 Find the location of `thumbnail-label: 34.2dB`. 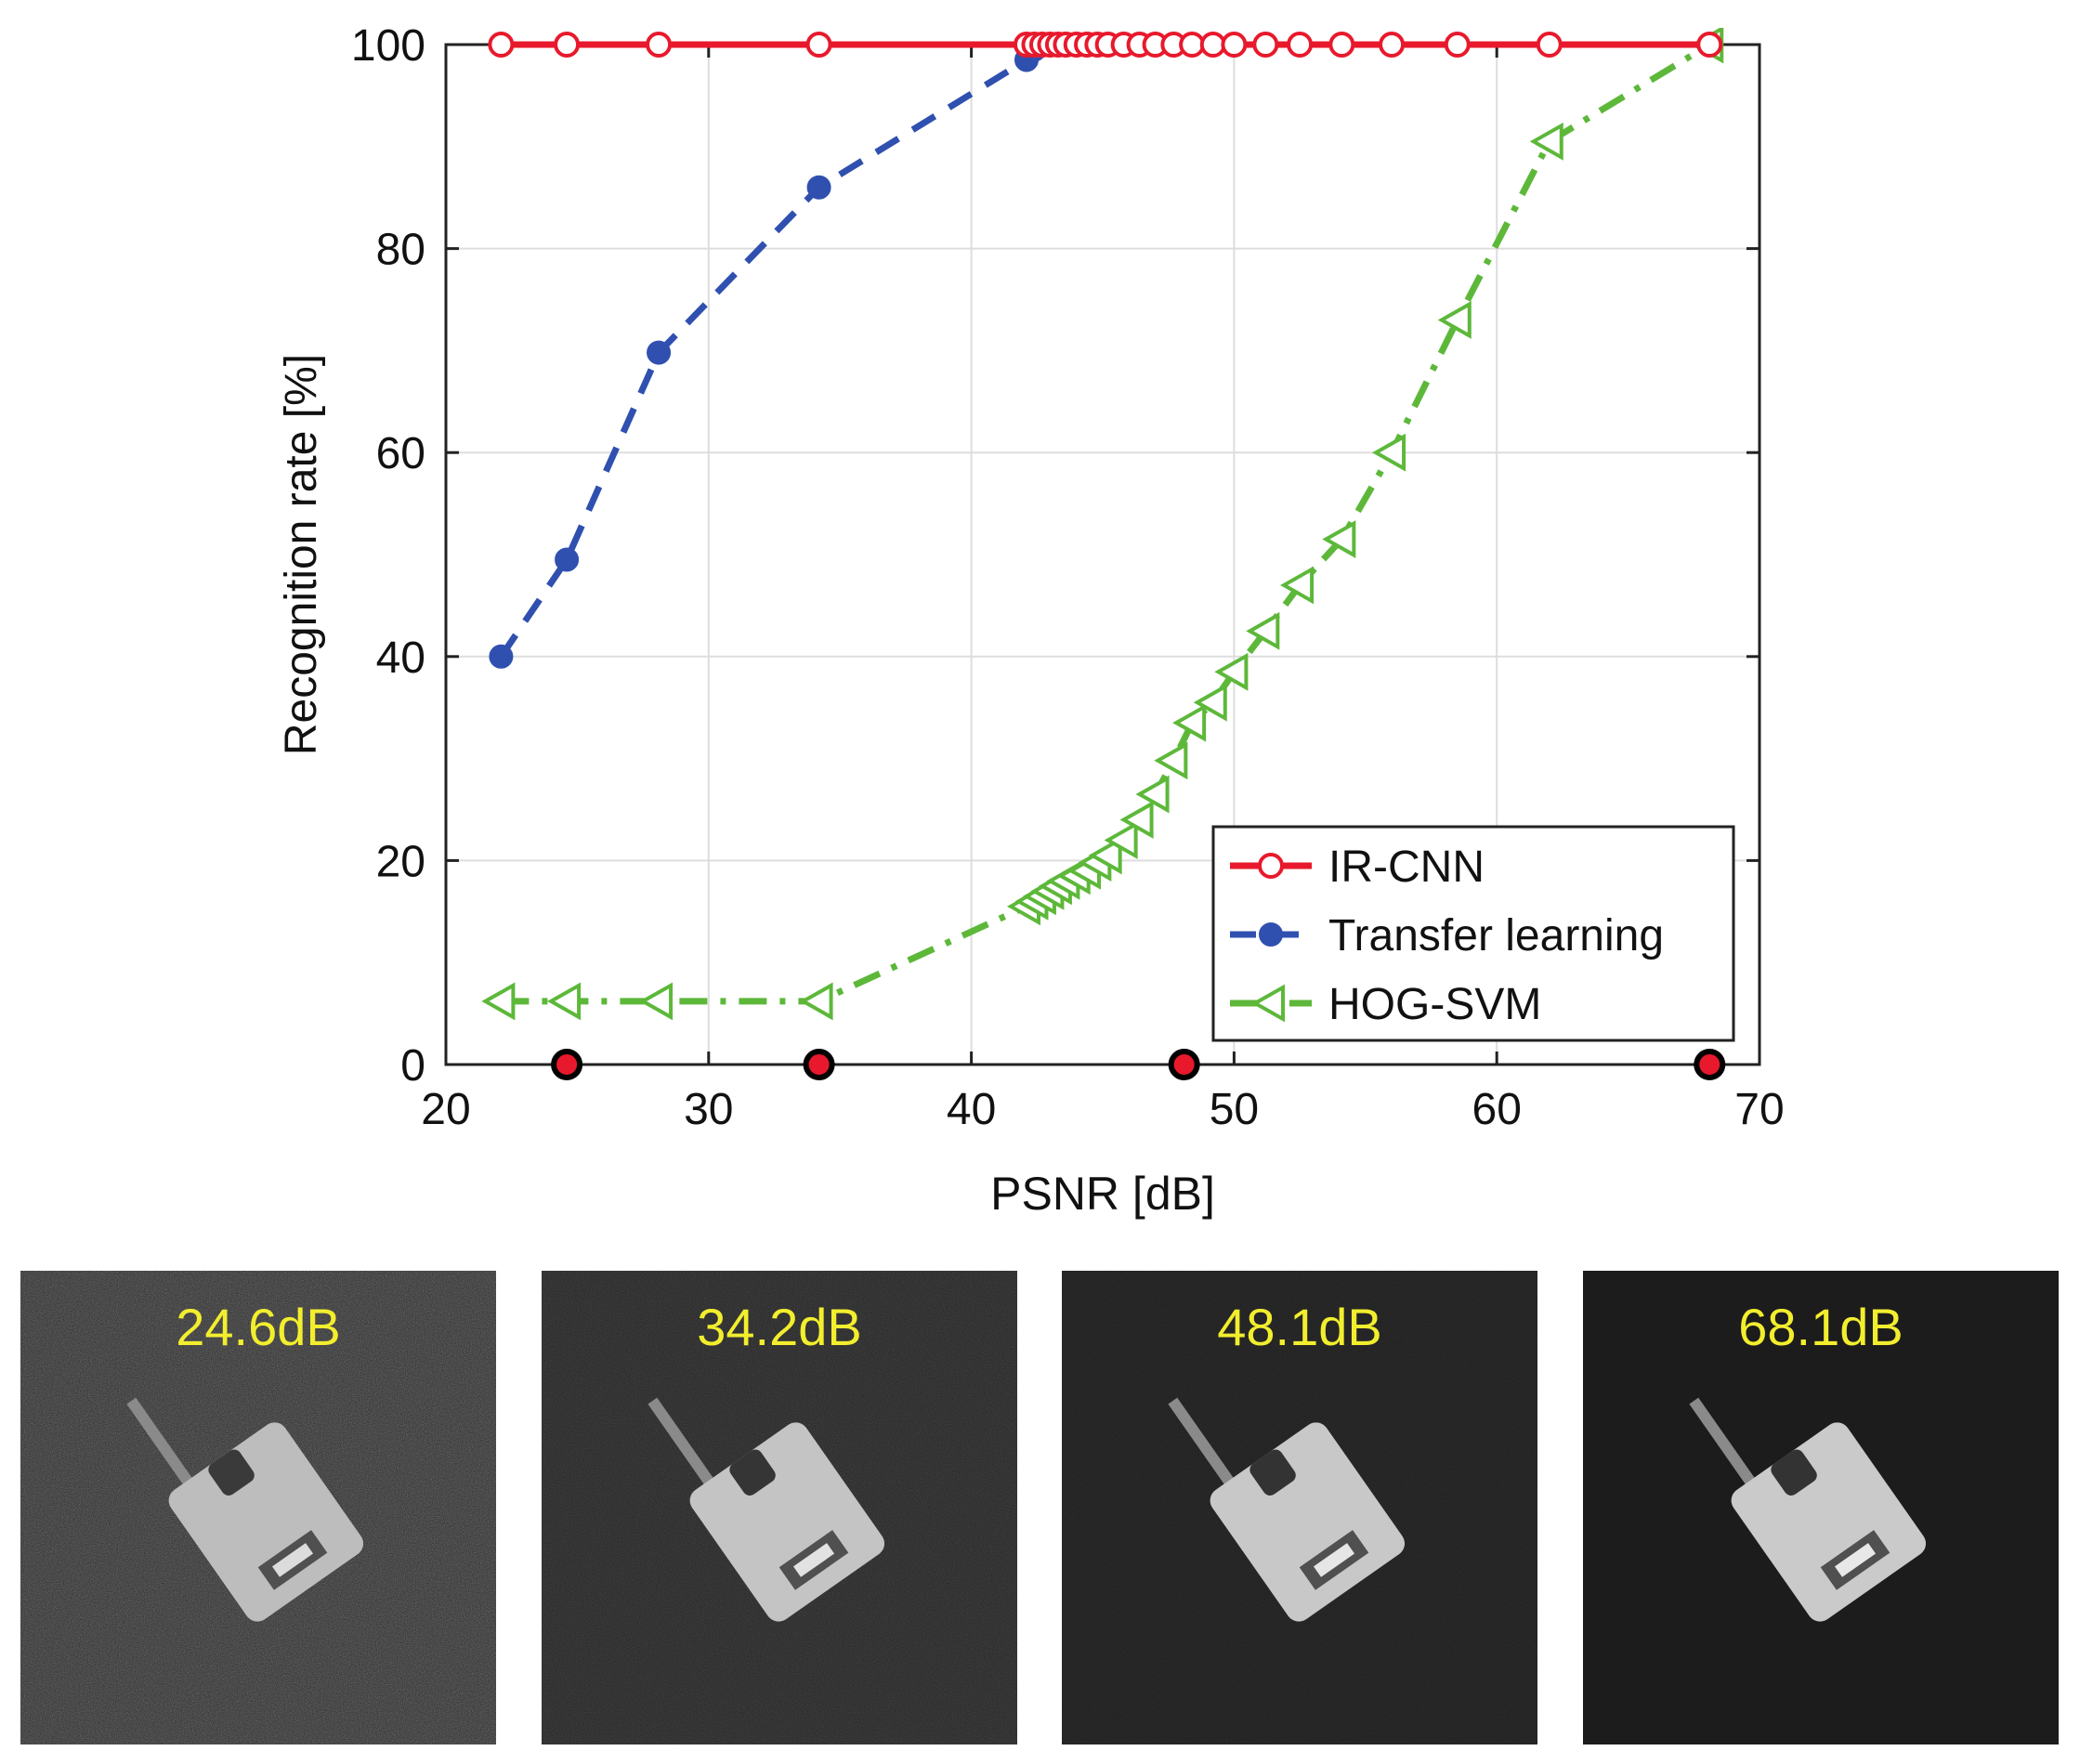

thumbnail-label: 34.2dB is located at coordinates (780, 1327).